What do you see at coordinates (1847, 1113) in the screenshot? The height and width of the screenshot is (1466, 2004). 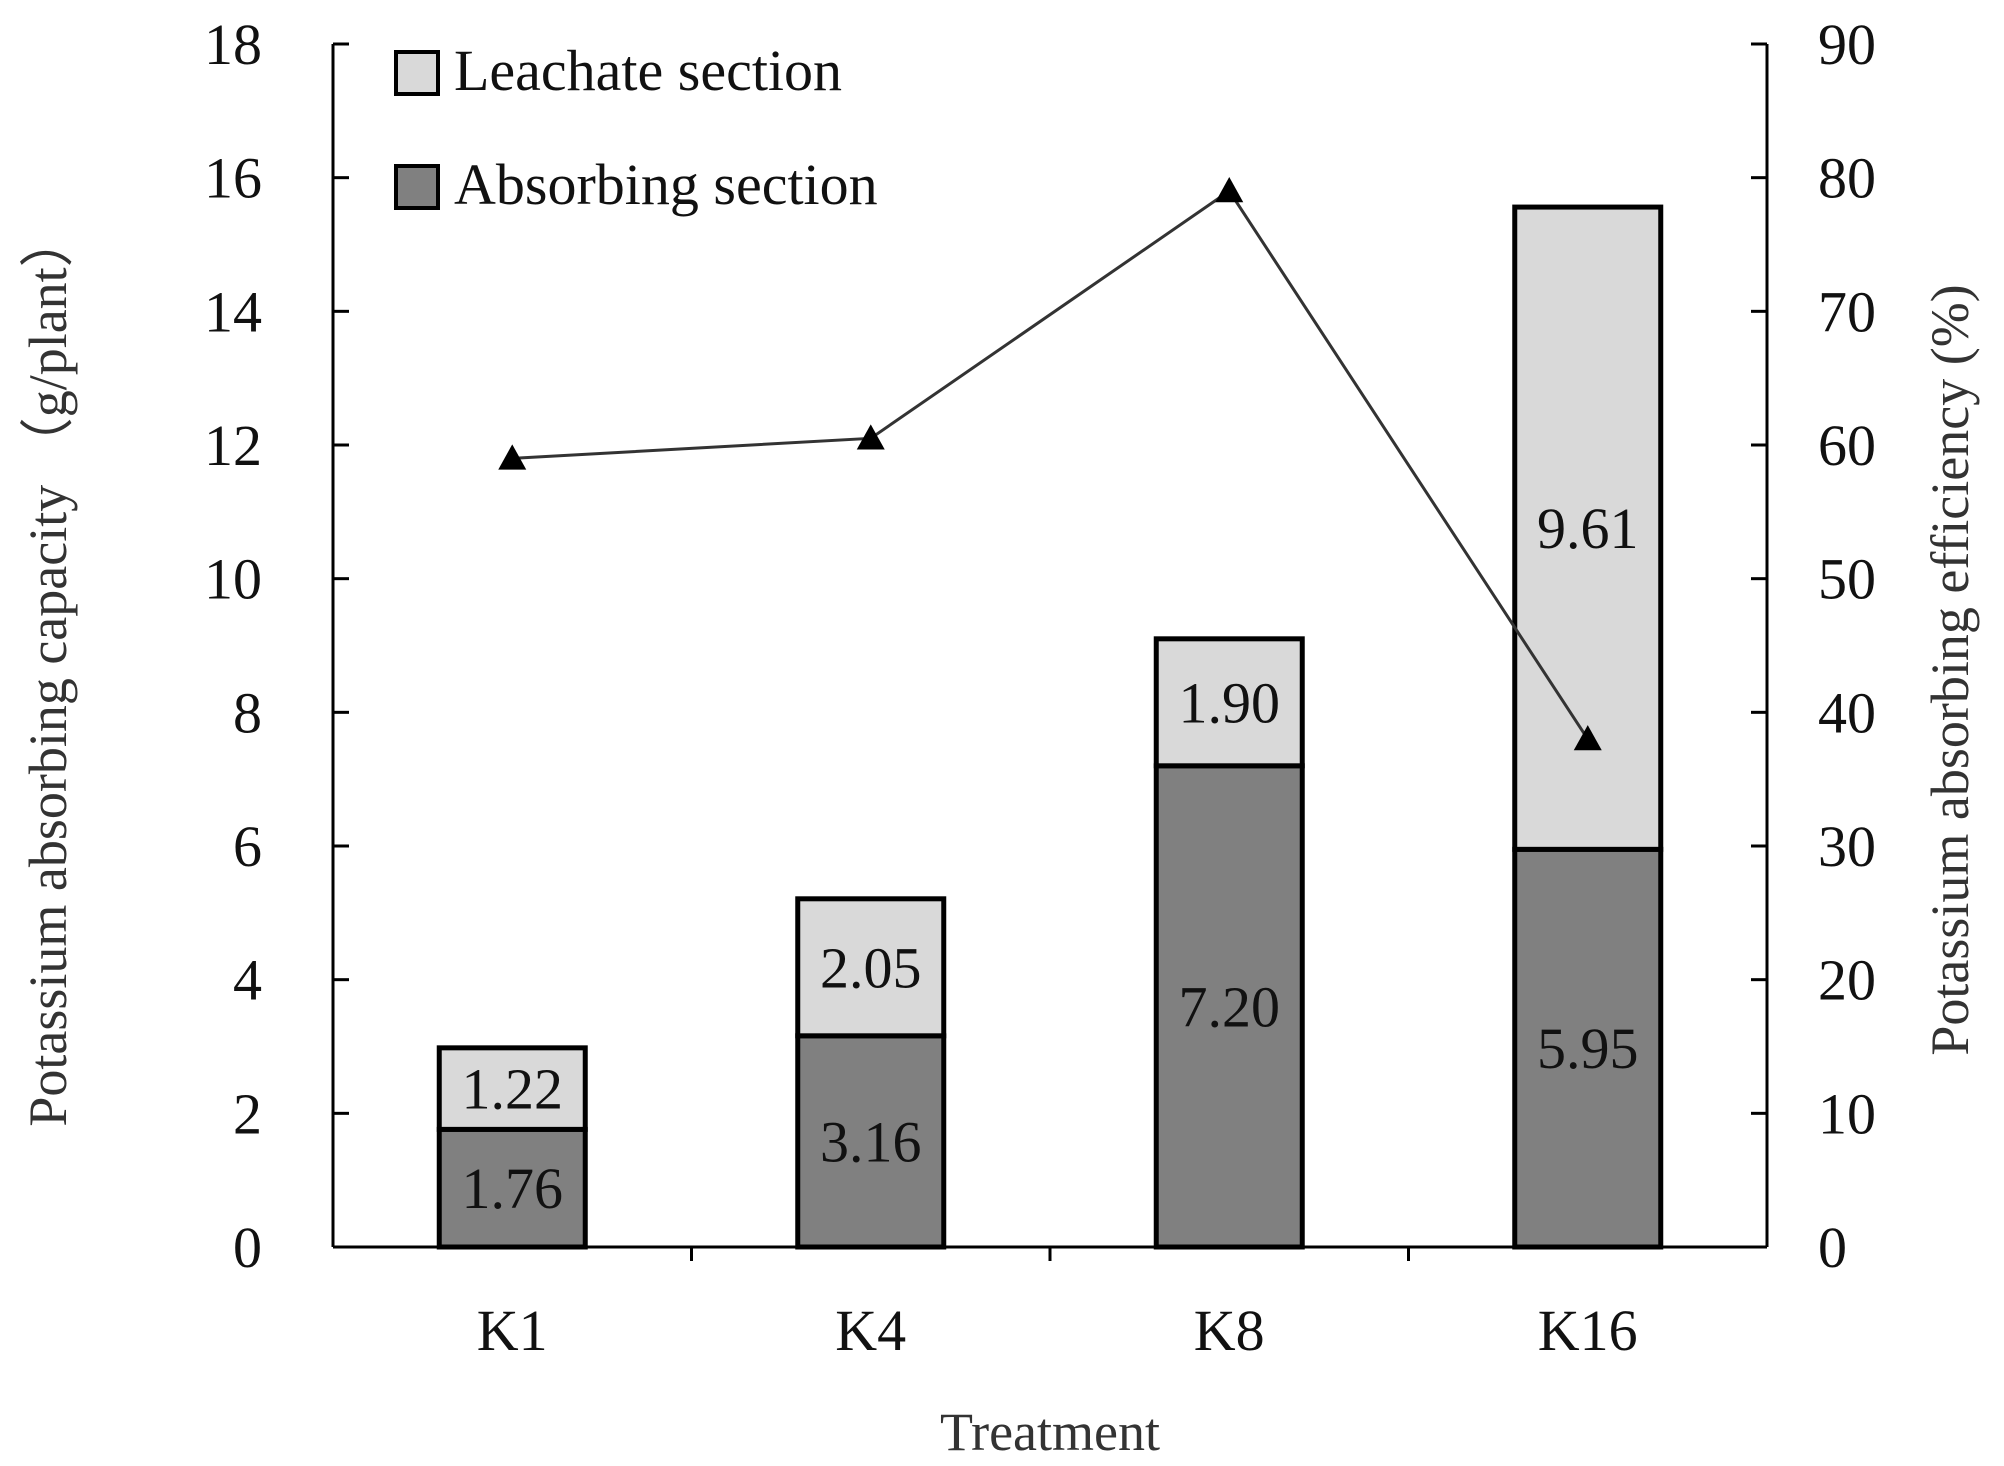 I see `tick-label-right-10: 10` at bounding box center [1847, 1113].